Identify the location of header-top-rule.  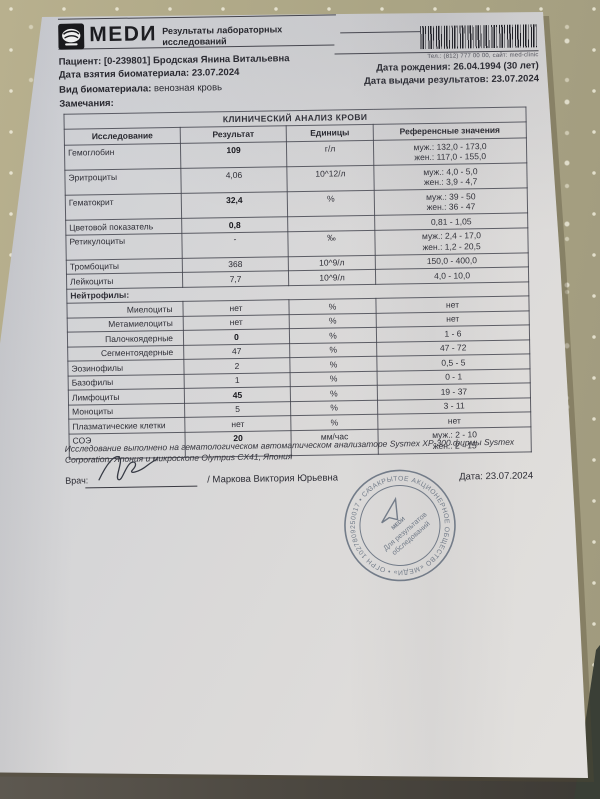
(196, 17).